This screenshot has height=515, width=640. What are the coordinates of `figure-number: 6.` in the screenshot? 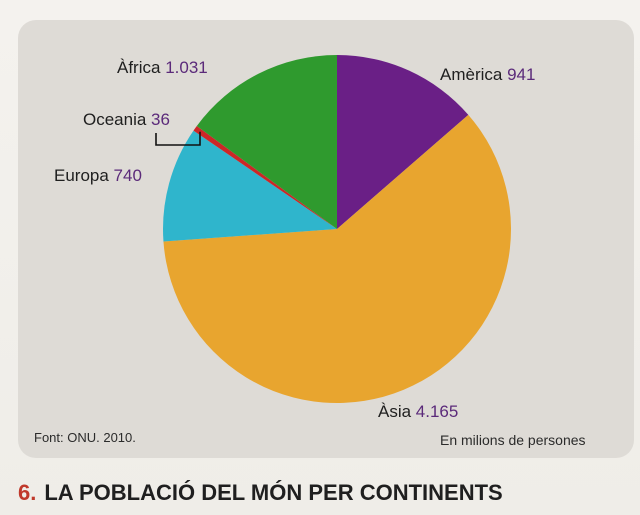 It's located at (27, 492).